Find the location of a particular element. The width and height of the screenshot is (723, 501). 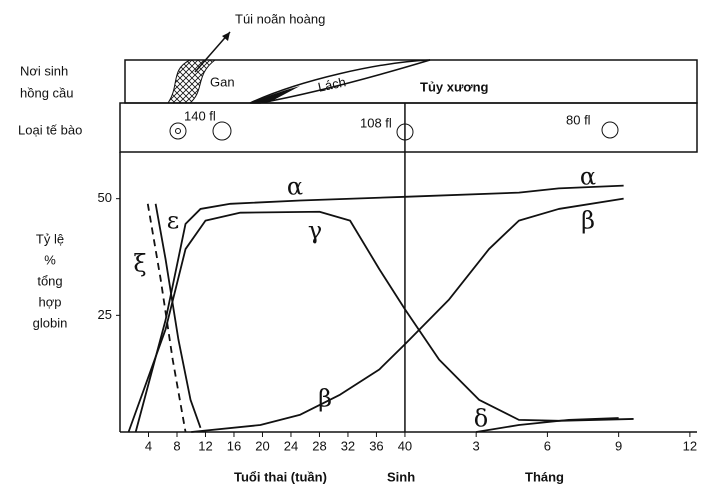

x-tick-label: 6 is located at coordinates (547, 445).